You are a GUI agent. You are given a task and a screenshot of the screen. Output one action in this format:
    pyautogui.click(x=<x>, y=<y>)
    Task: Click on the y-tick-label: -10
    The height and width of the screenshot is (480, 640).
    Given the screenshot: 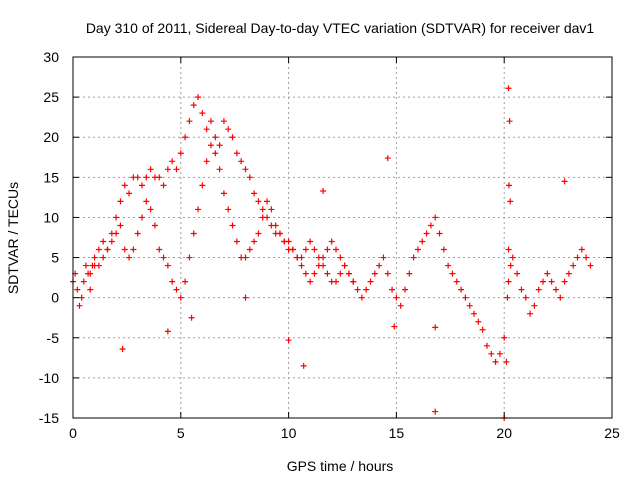 What is the action you would take?
    pyautogui.click(x=49, y=378)
    